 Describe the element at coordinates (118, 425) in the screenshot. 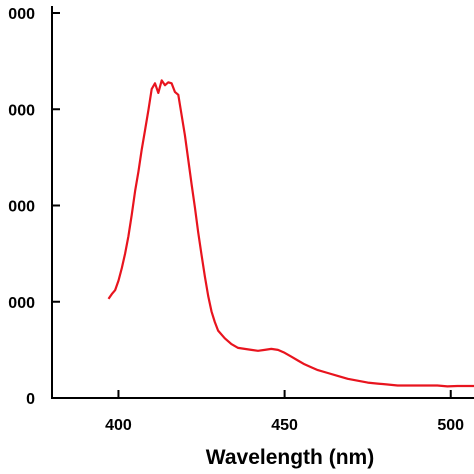

I see `x-tick-label: 400` at that location.